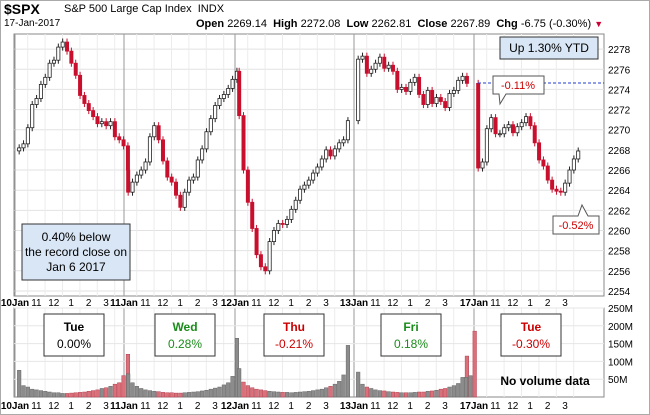 The width and height of the screenshot is (650, 415). Describe the element at coordinates (576, 219) in the screenshot. I see `callout-today-box` at that location.